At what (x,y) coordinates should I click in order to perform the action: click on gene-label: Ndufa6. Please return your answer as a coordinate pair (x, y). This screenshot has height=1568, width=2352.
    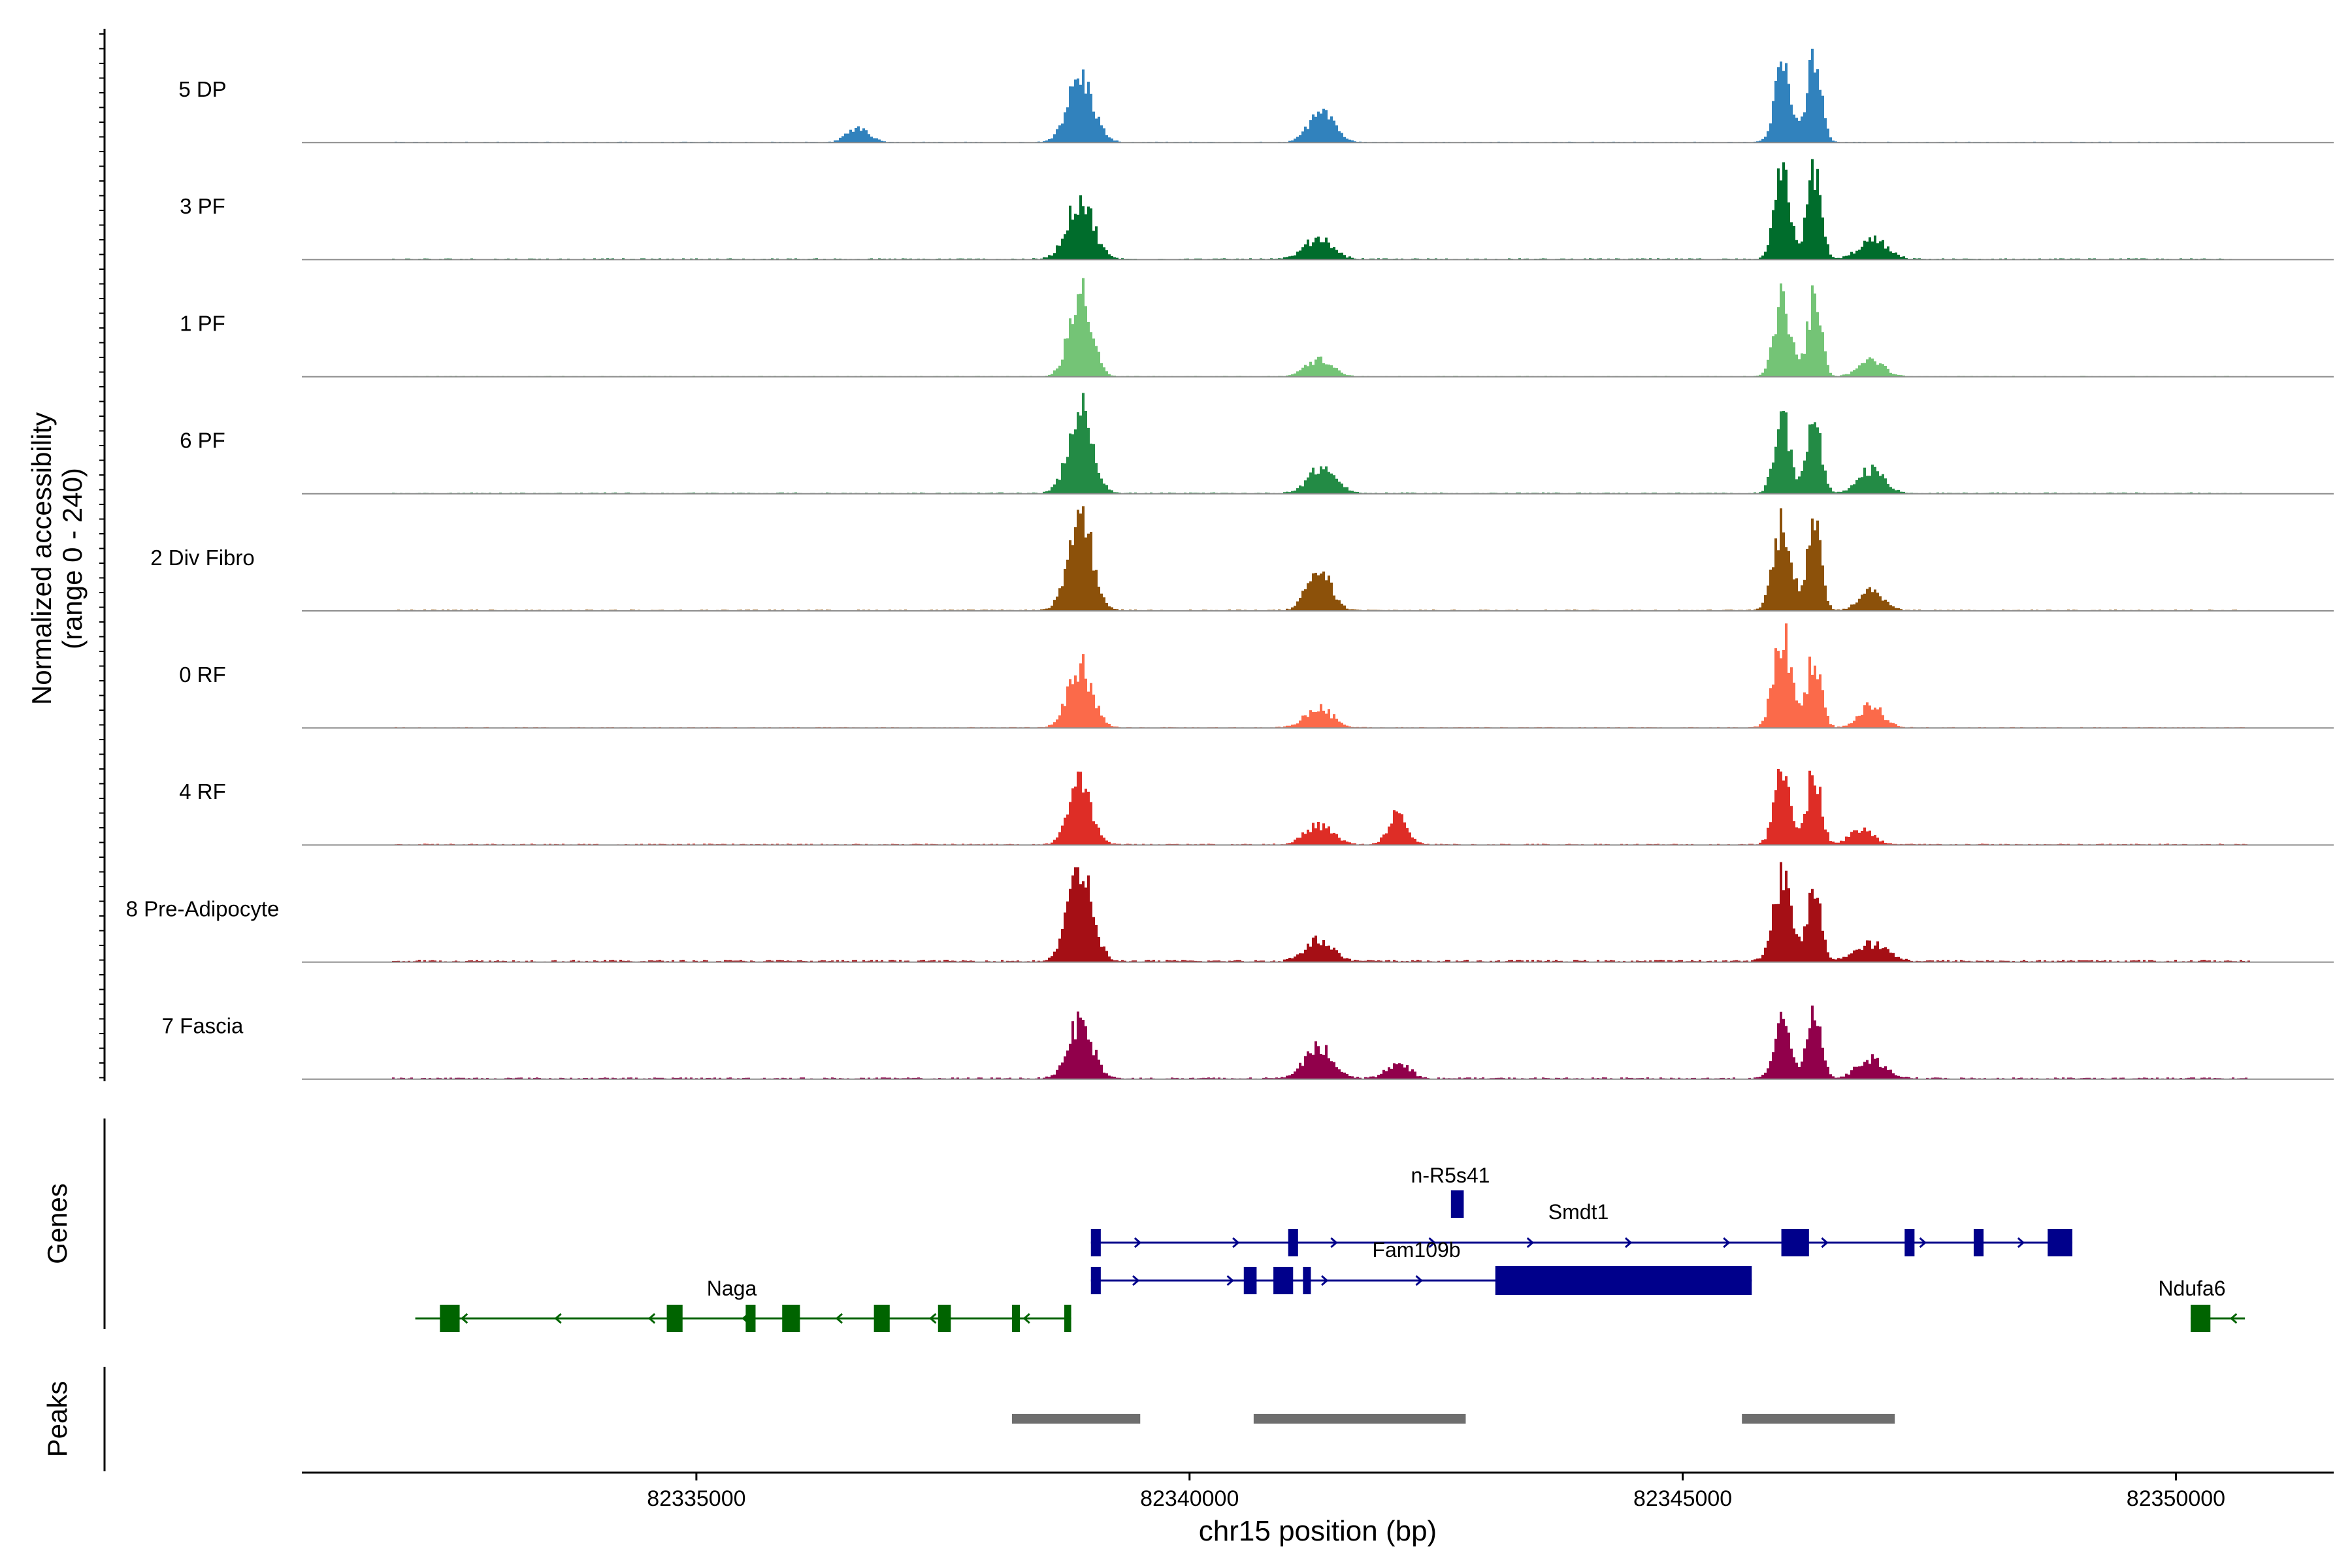
    Looking at the image, I should click on (2191, 1288).